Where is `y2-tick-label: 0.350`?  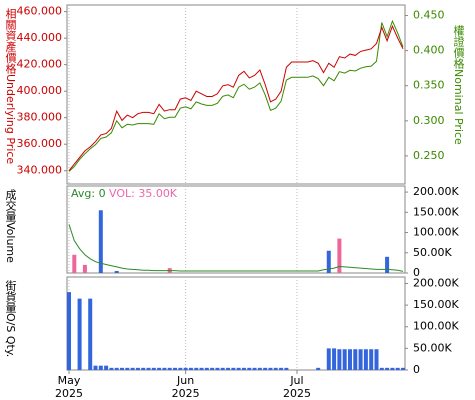 y2-tick-label: 0.350 is located at coordinates (429, 85).